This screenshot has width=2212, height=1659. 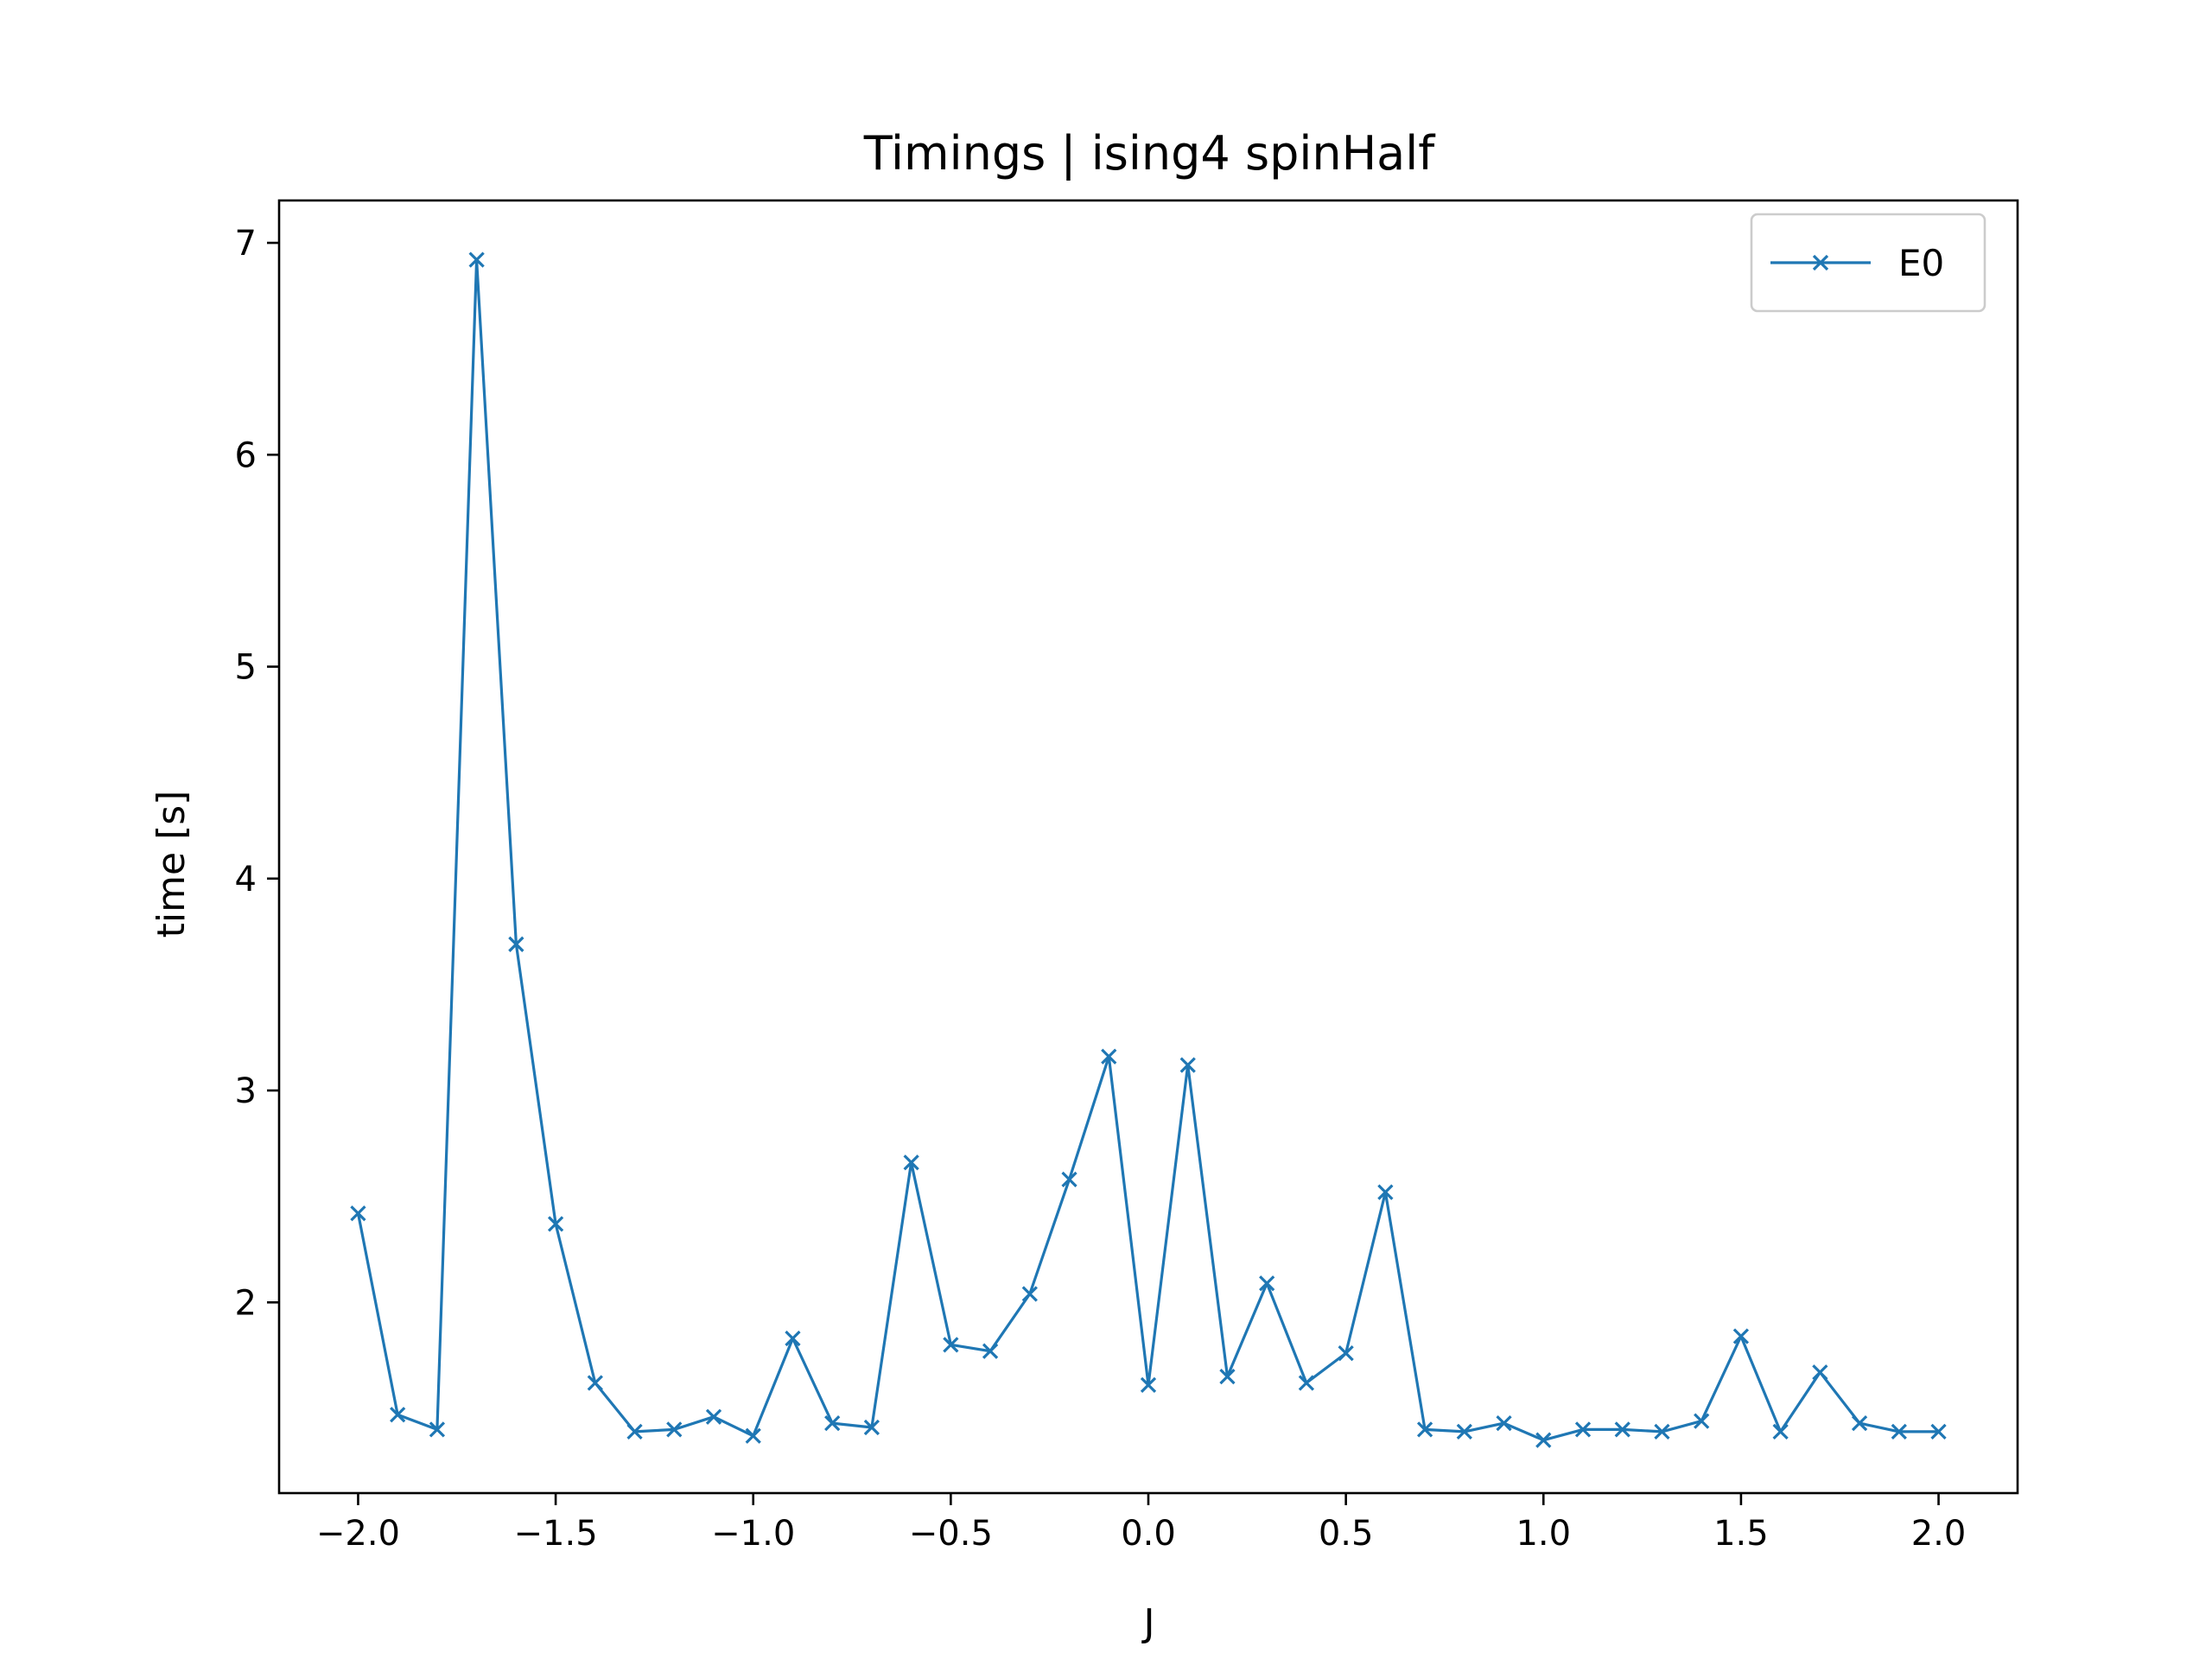 What do you see at coordinates (246, 455) in the screenshot?
I see `y-tick-label: 6` at bounding box center [246, 455].